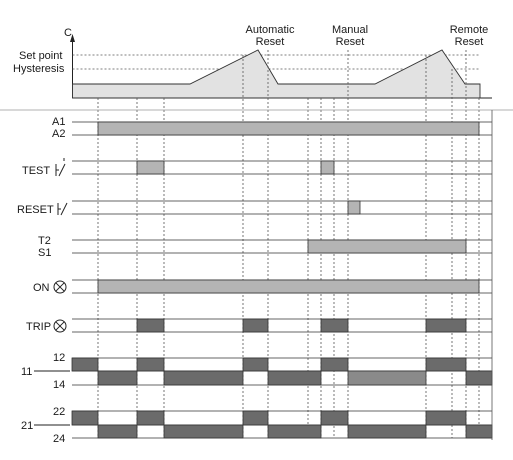  I want to click on contact-21-label: 21, so click(27, 426).